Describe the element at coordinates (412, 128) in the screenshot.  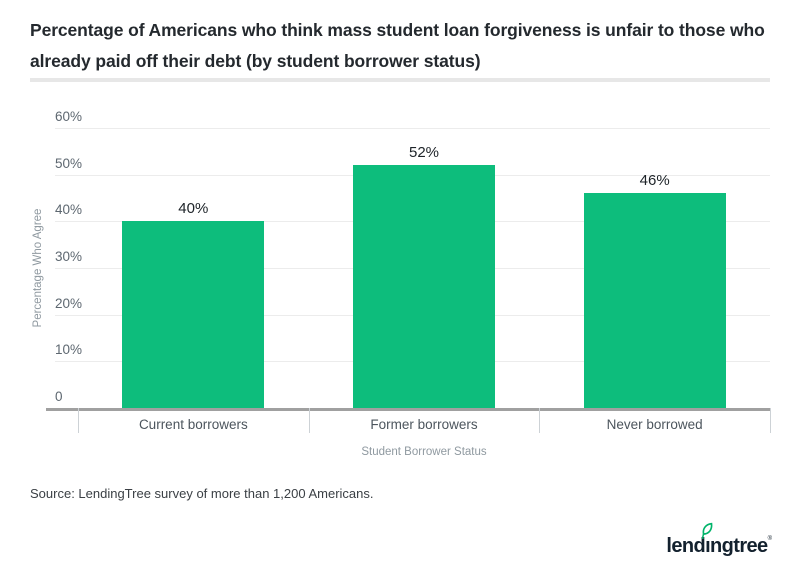
I see `gridline` at that location.